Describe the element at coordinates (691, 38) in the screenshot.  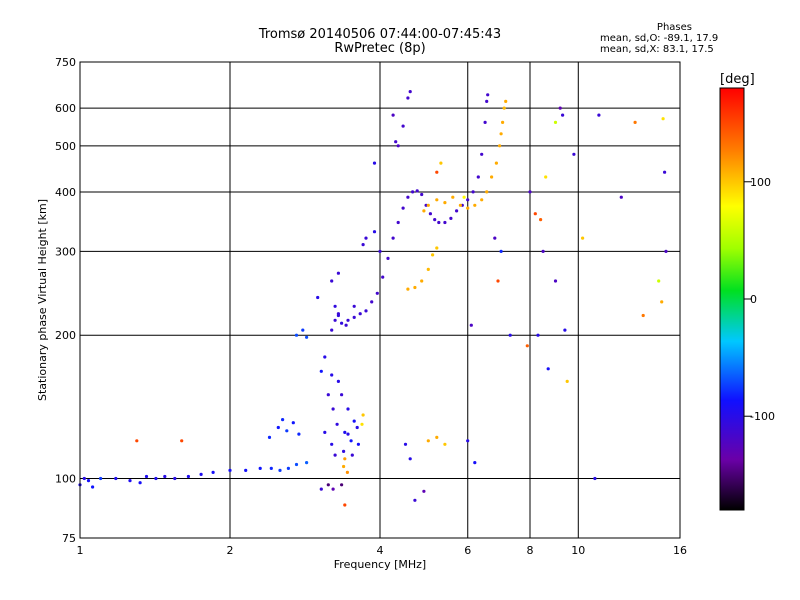
I see `phase-stats-o-value: -89.1, 17.9` at that location.